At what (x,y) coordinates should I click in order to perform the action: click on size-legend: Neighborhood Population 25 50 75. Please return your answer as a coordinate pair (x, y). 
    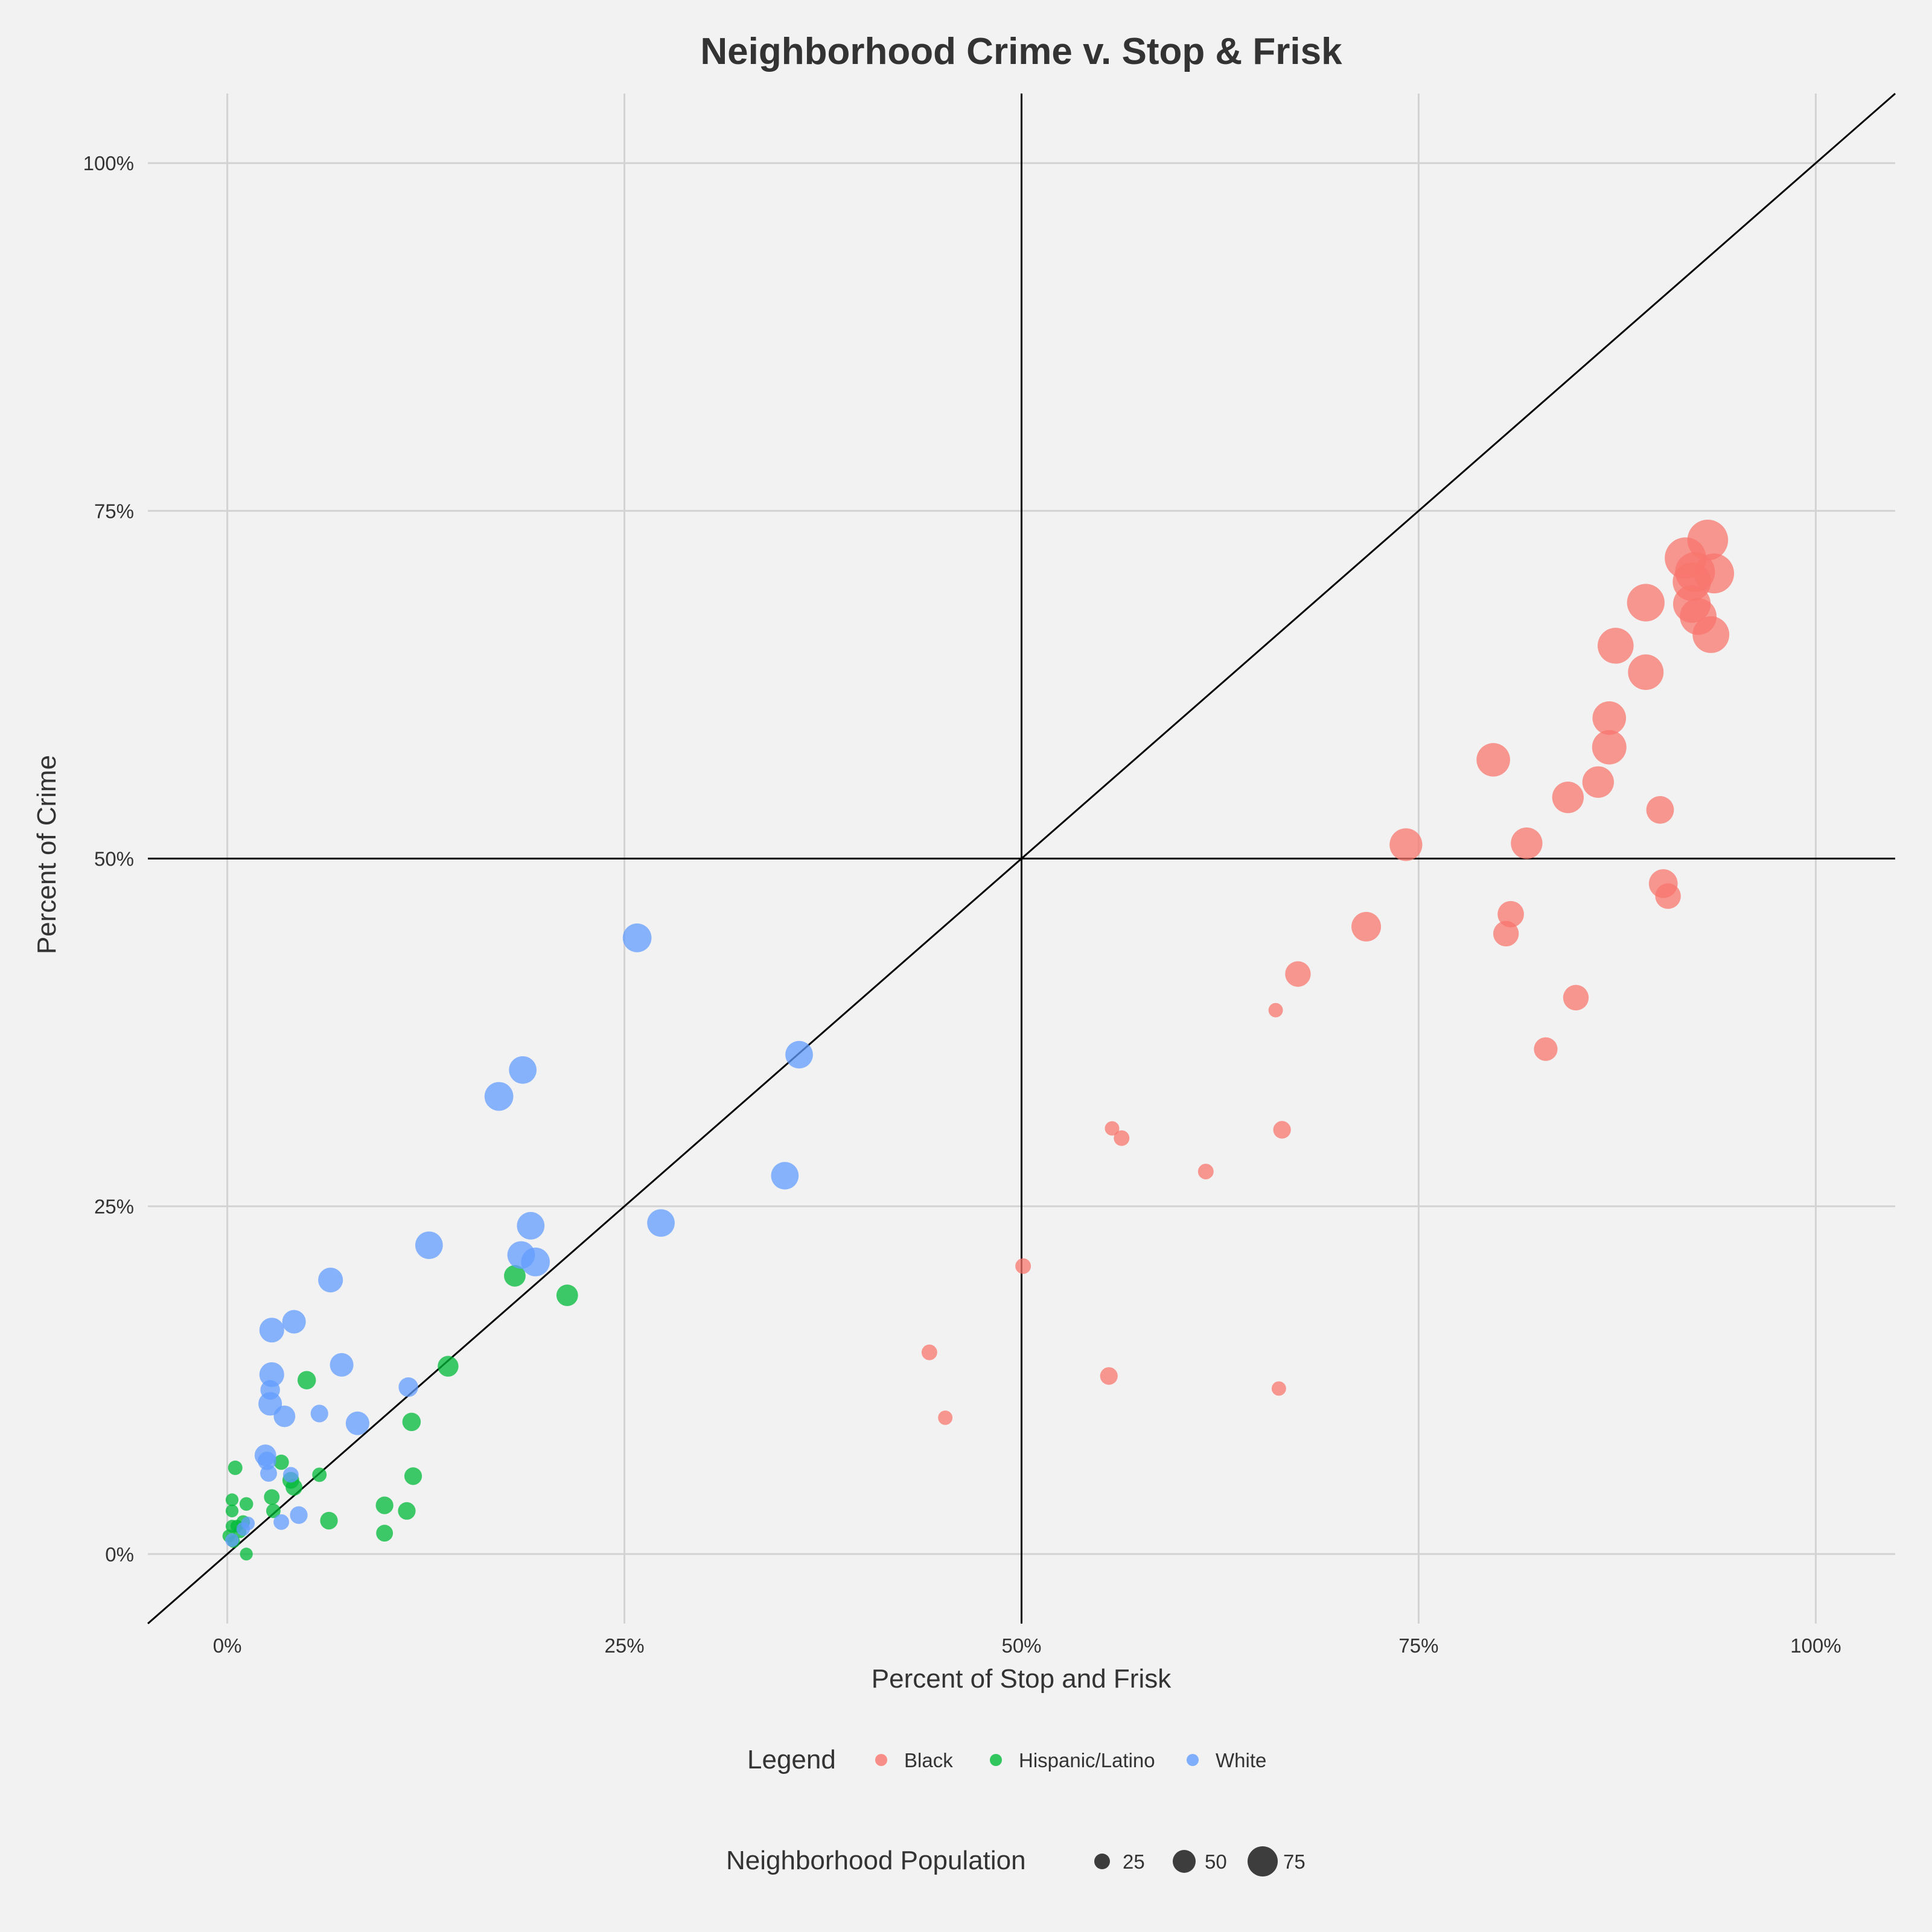
    Looking at the image, I should click on (1016, 1861).